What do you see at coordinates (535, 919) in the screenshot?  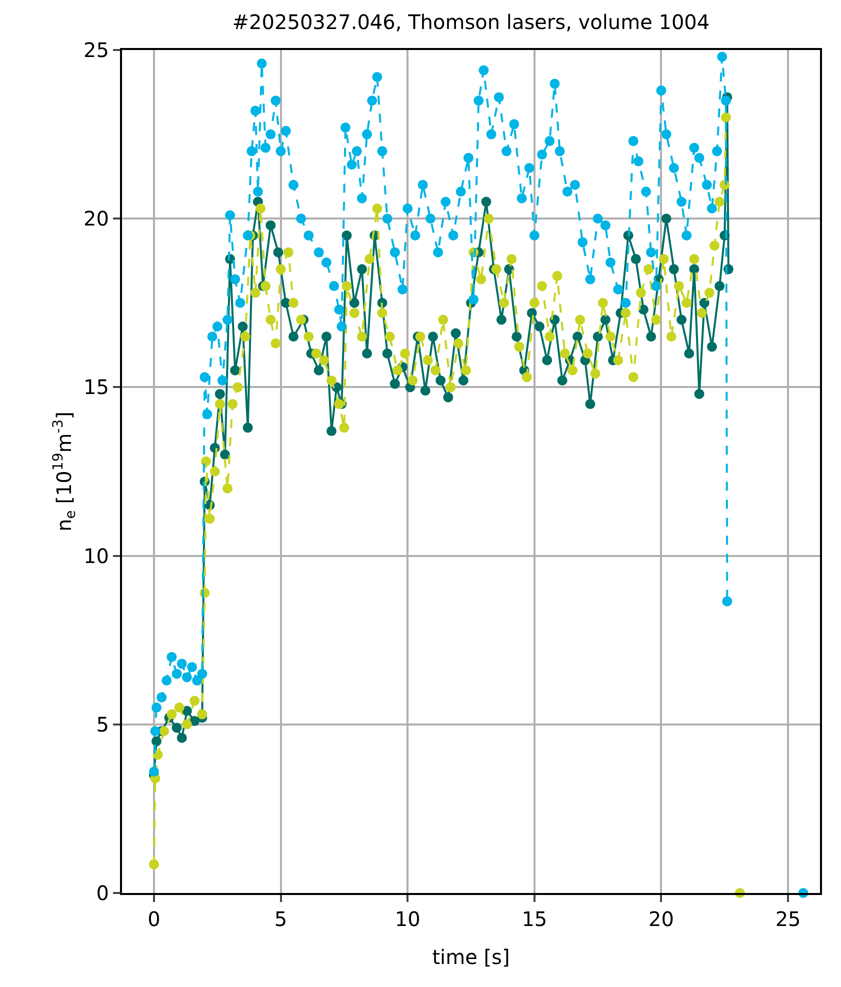 I see `x-tick-label: 15` at bounding box center [535, 919].